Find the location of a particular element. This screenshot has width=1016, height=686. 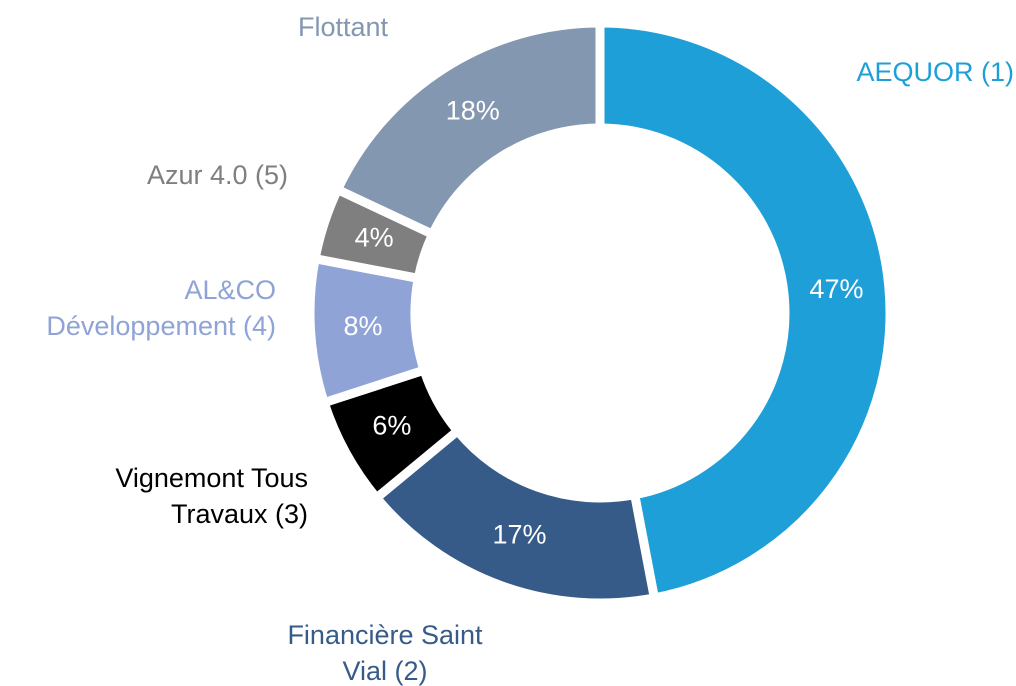

slice is located at coordinates (468, 129).